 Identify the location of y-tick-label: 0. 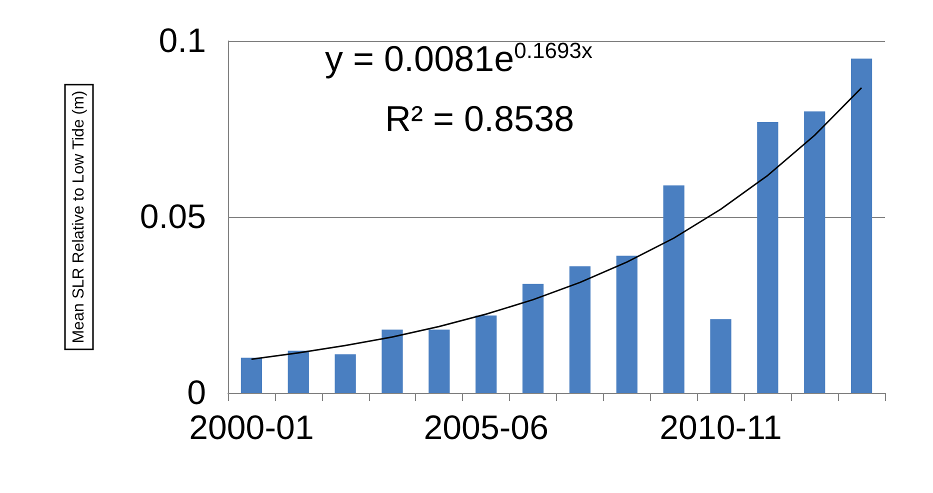
(196, 393).